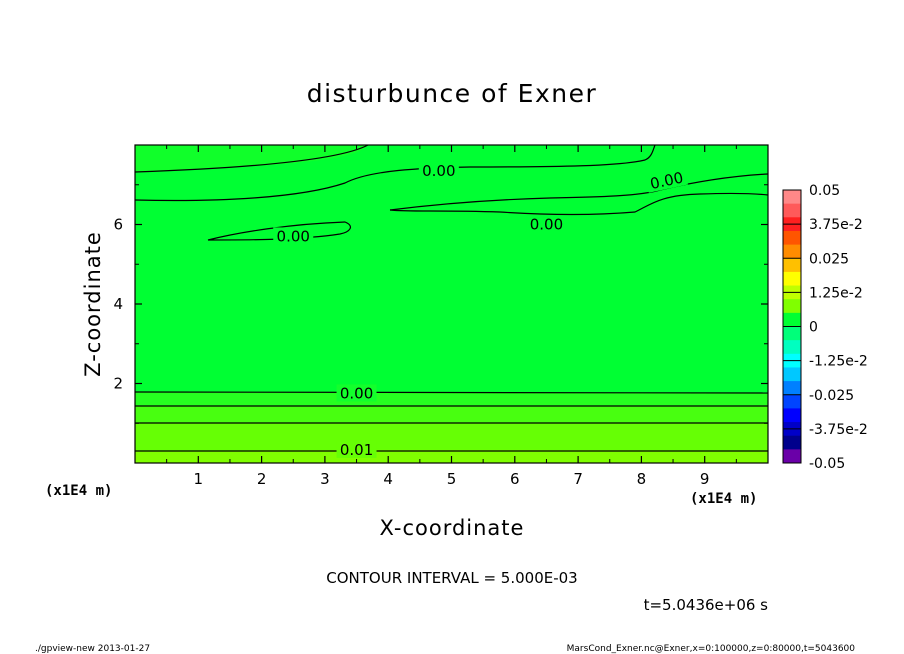  What do you see at coordinates (118, 384) in the screenshot?
I see `y-tick-label: 2` at bounding box center [118, 384].